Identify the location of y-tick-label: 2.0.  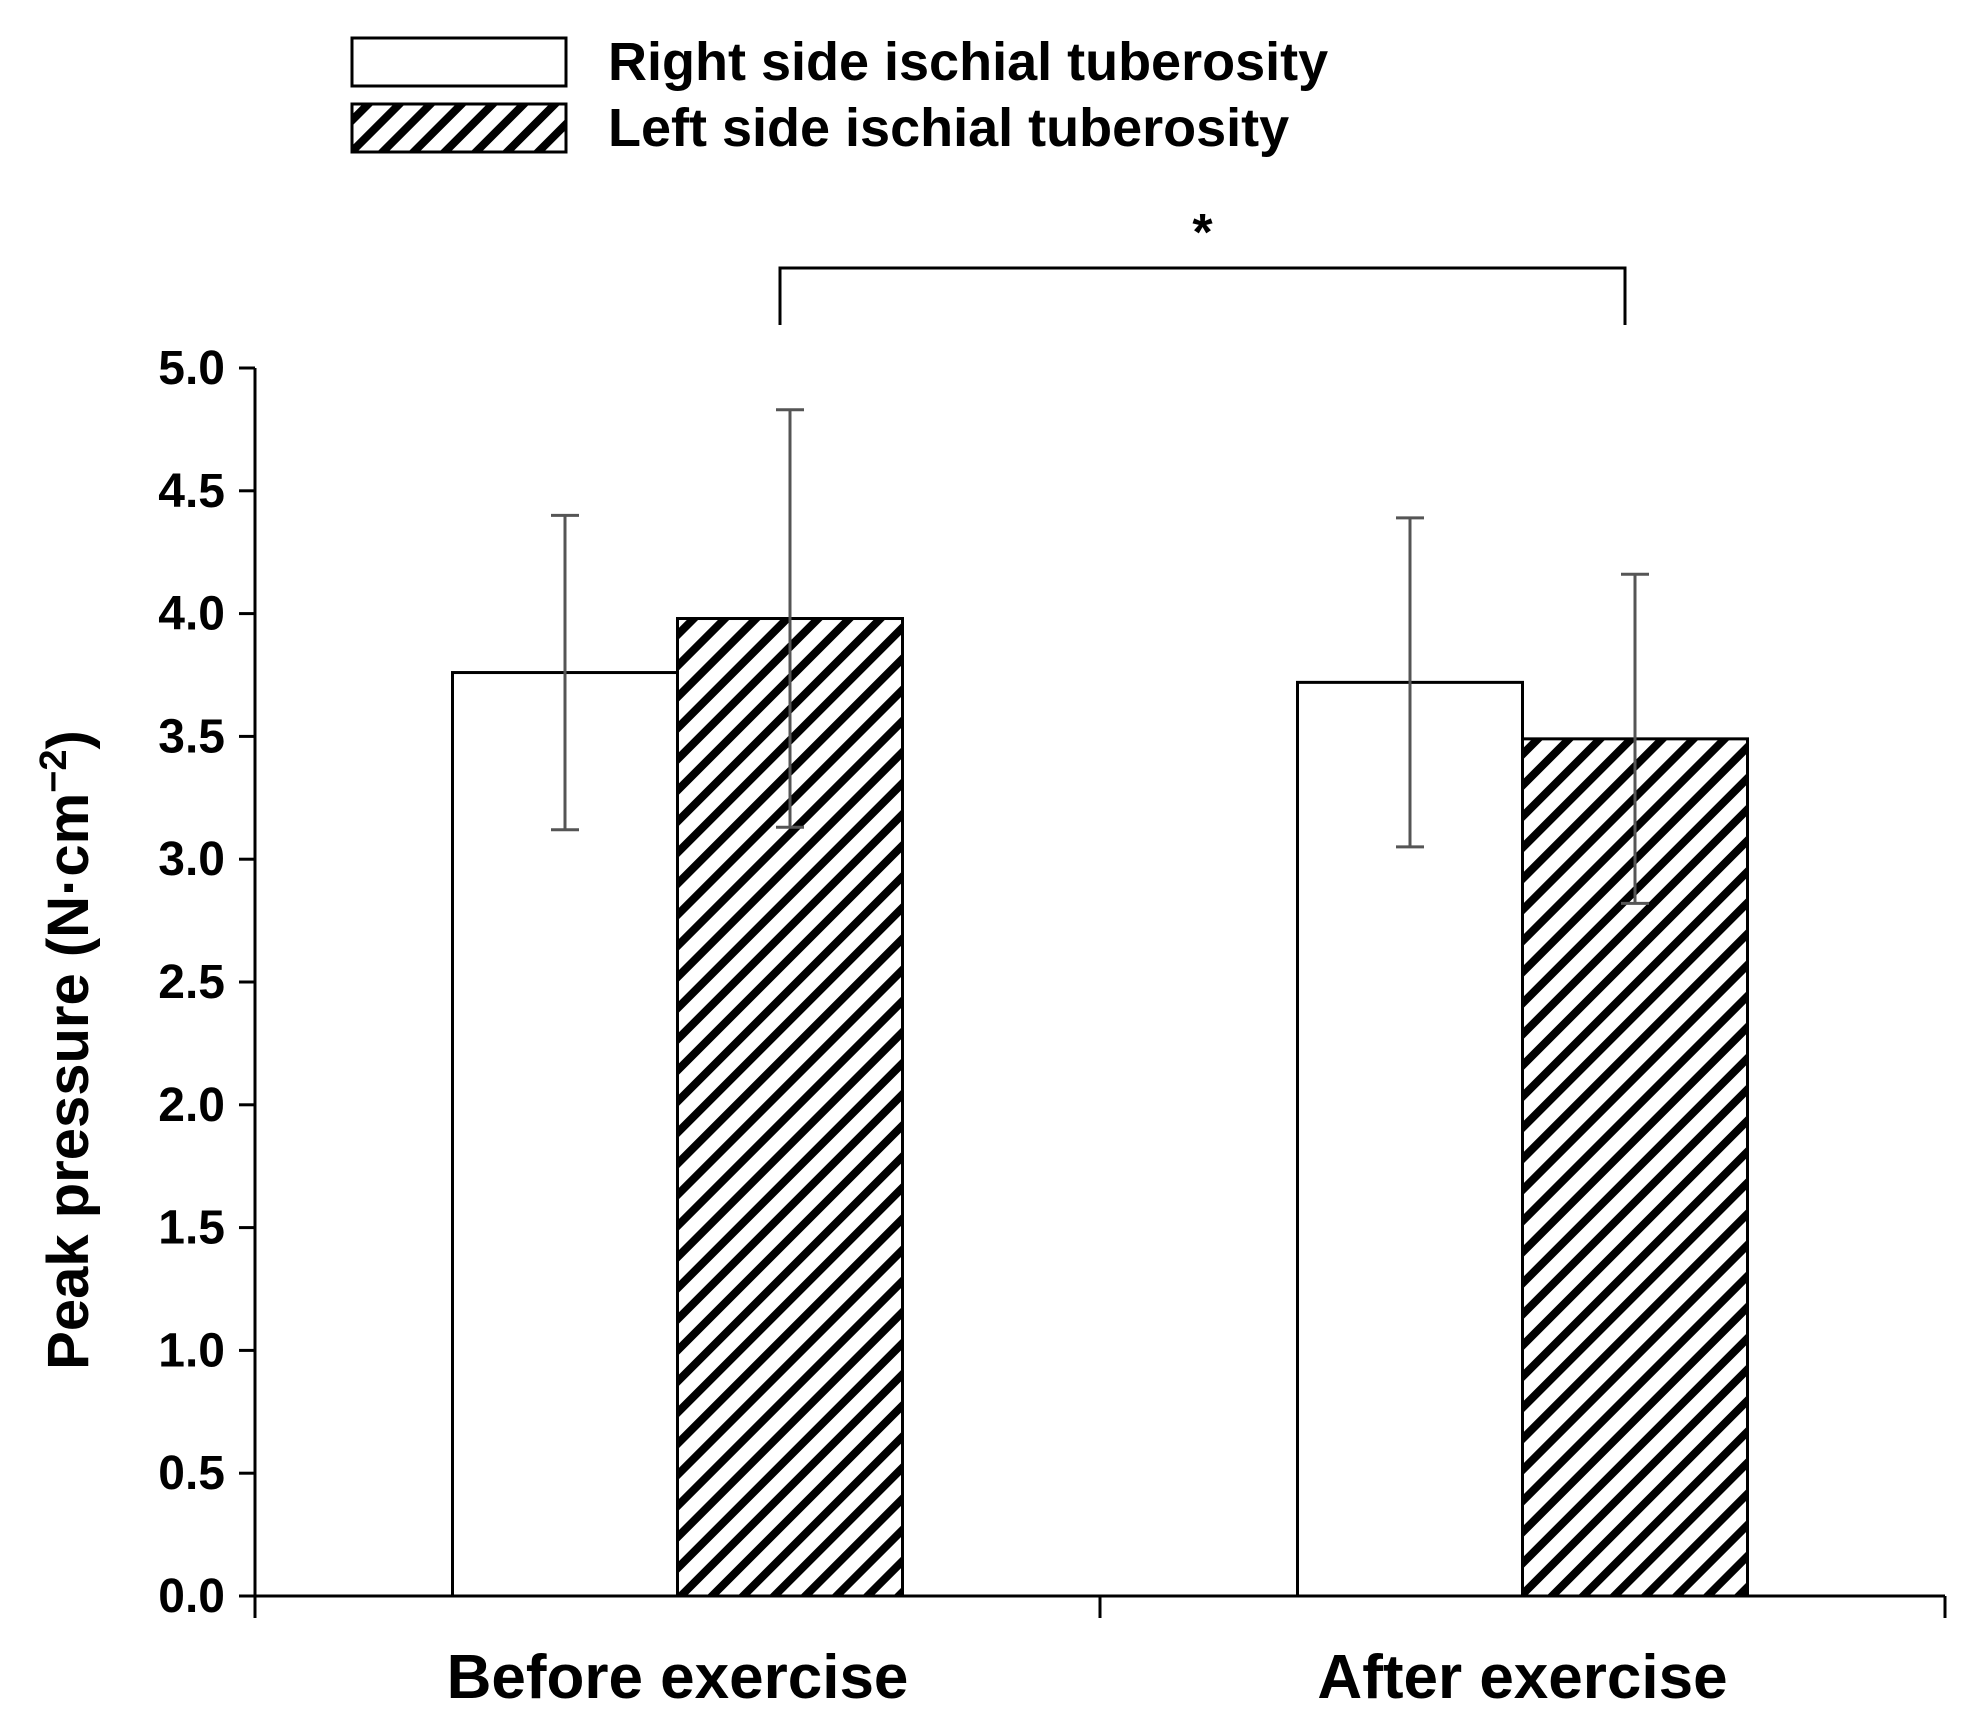
(191, 1105).